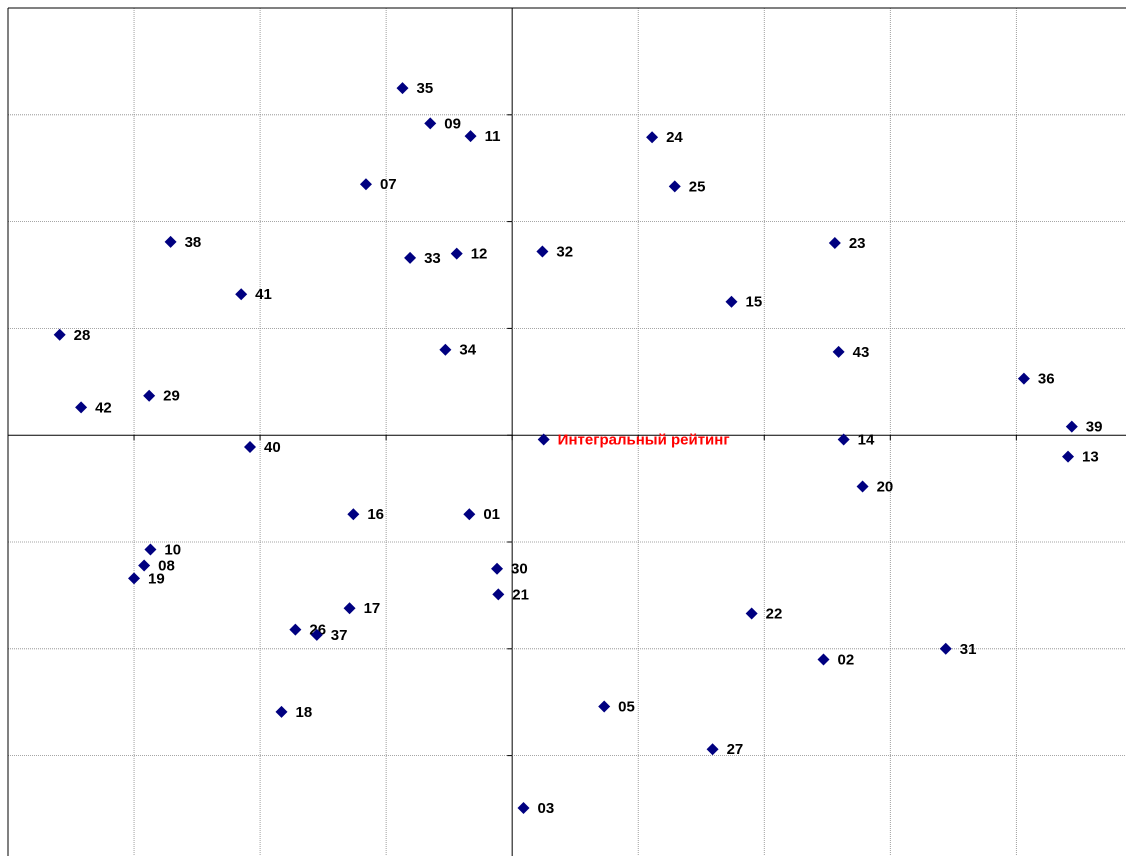 This screenshot has width=1126, height=856. What do you see at coordinates (82, 335) in the screenshot?
I see `point-label: 28` at bounding box center [82, 335].